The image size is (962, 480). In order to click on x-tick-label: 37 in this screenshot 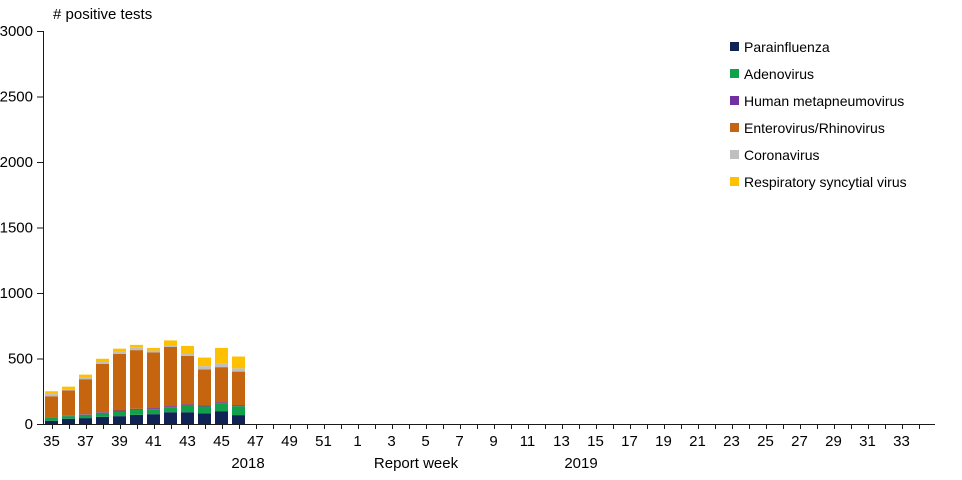, I will do `click(85, 441)`.